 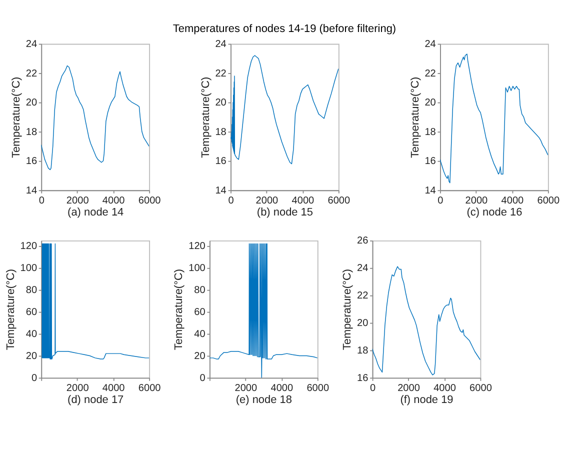 I want to click on chart-title: Temperatures of nodes 14-19 (before filtering), so click(x=284, y=28).